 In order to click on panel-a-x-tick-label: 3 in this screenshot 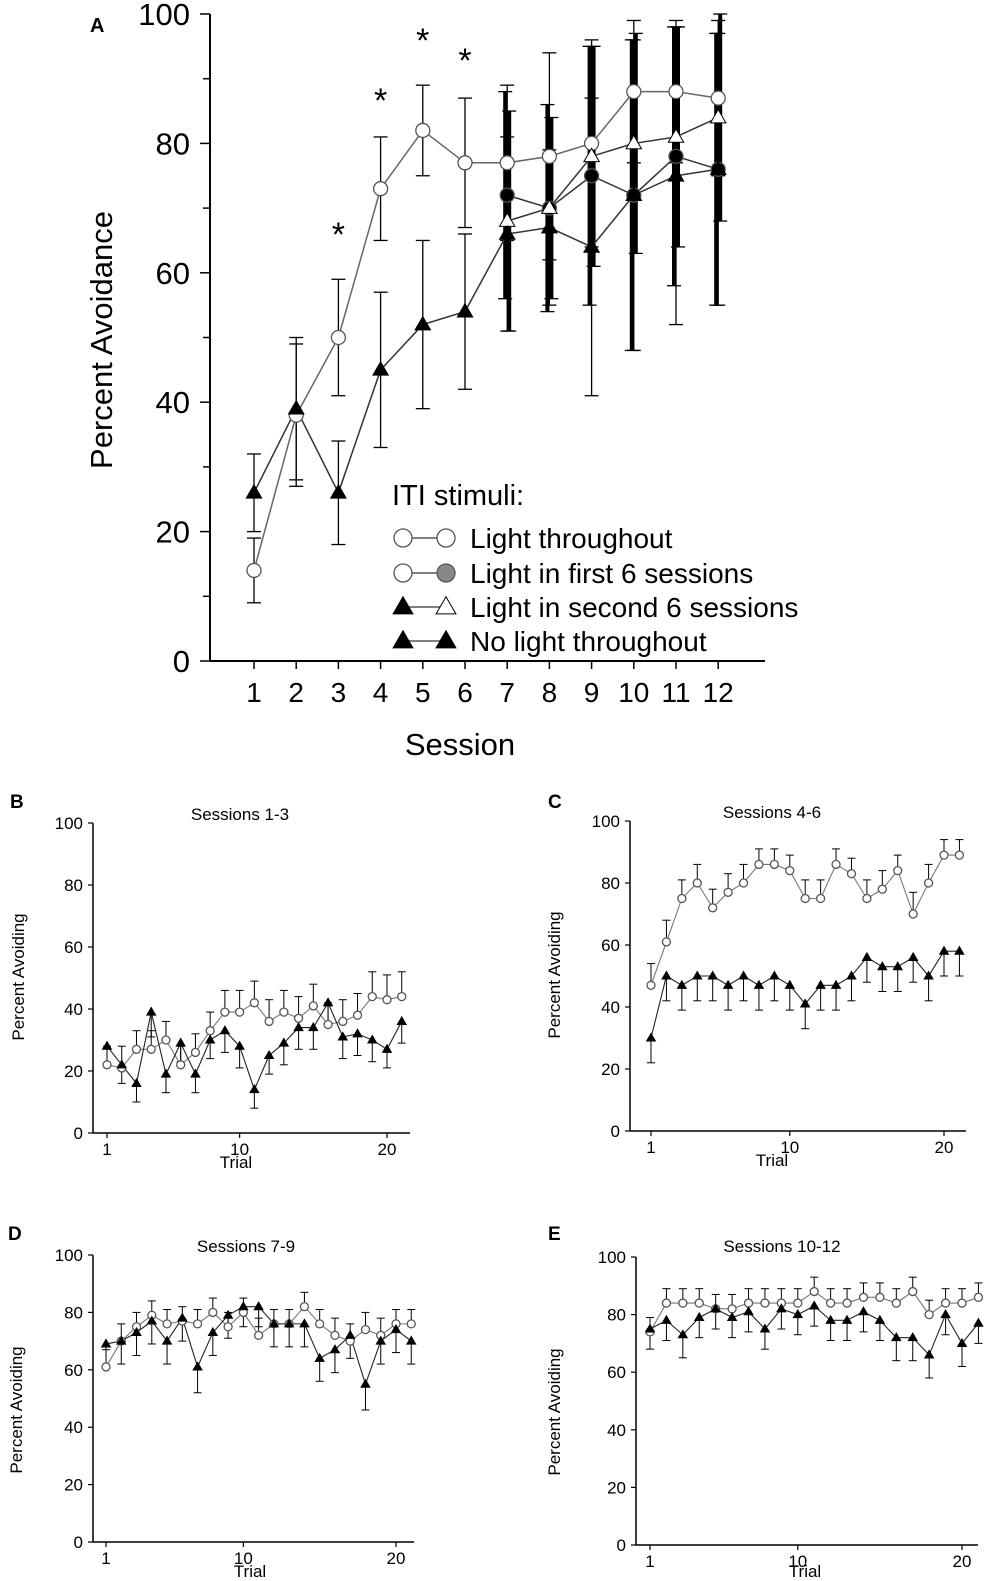, I will do `click(339, 692)`.